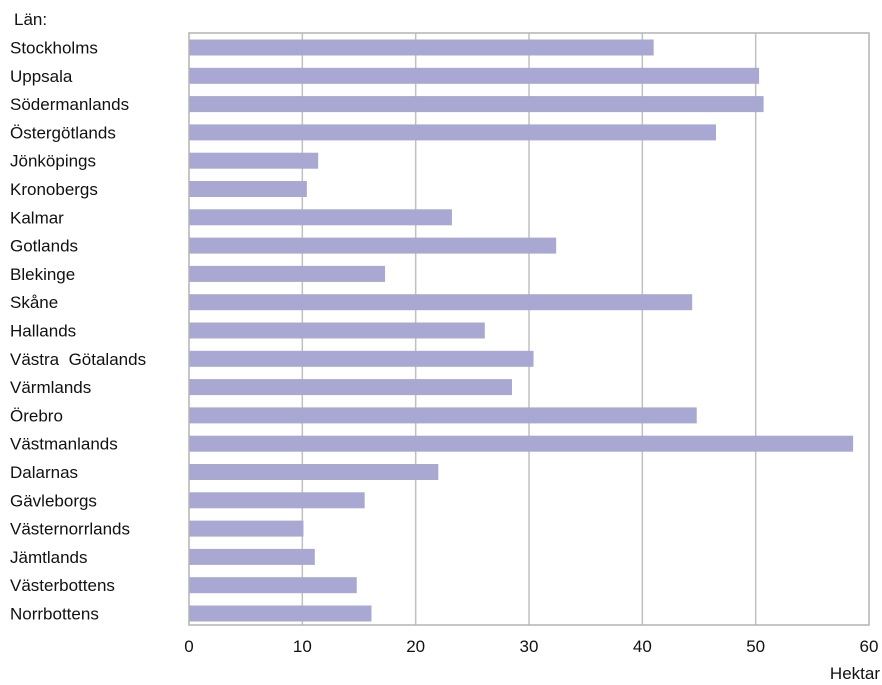 Image resolution: width=882 pixels, height=685 pixels. I want to click on x-tick-label: 30, so click(529, 646).